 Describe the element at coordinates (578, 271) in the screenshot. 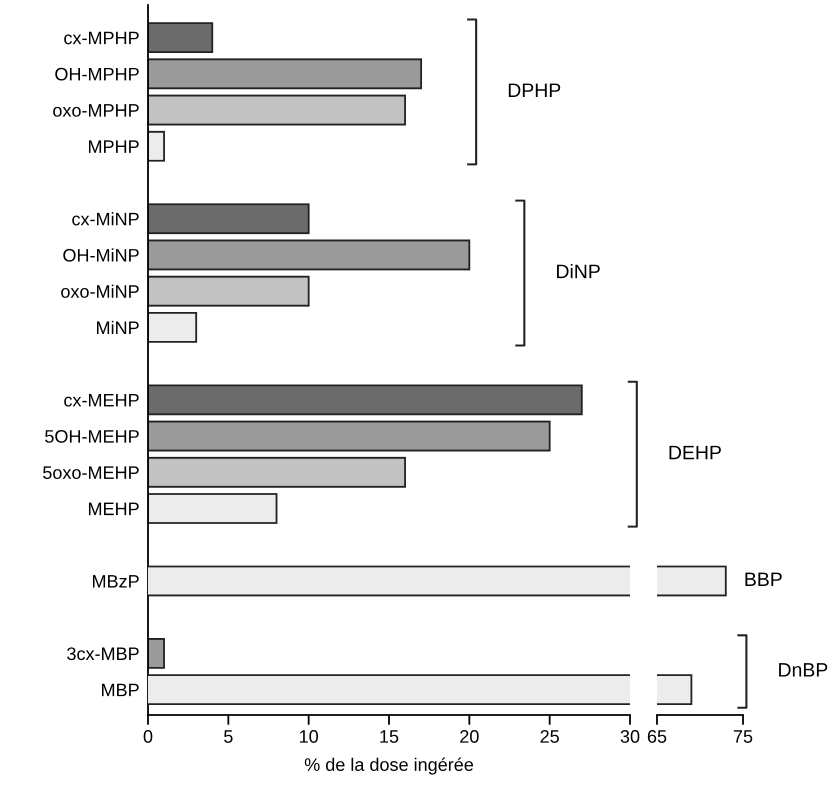

I see `annotation: DiNP` at that location.